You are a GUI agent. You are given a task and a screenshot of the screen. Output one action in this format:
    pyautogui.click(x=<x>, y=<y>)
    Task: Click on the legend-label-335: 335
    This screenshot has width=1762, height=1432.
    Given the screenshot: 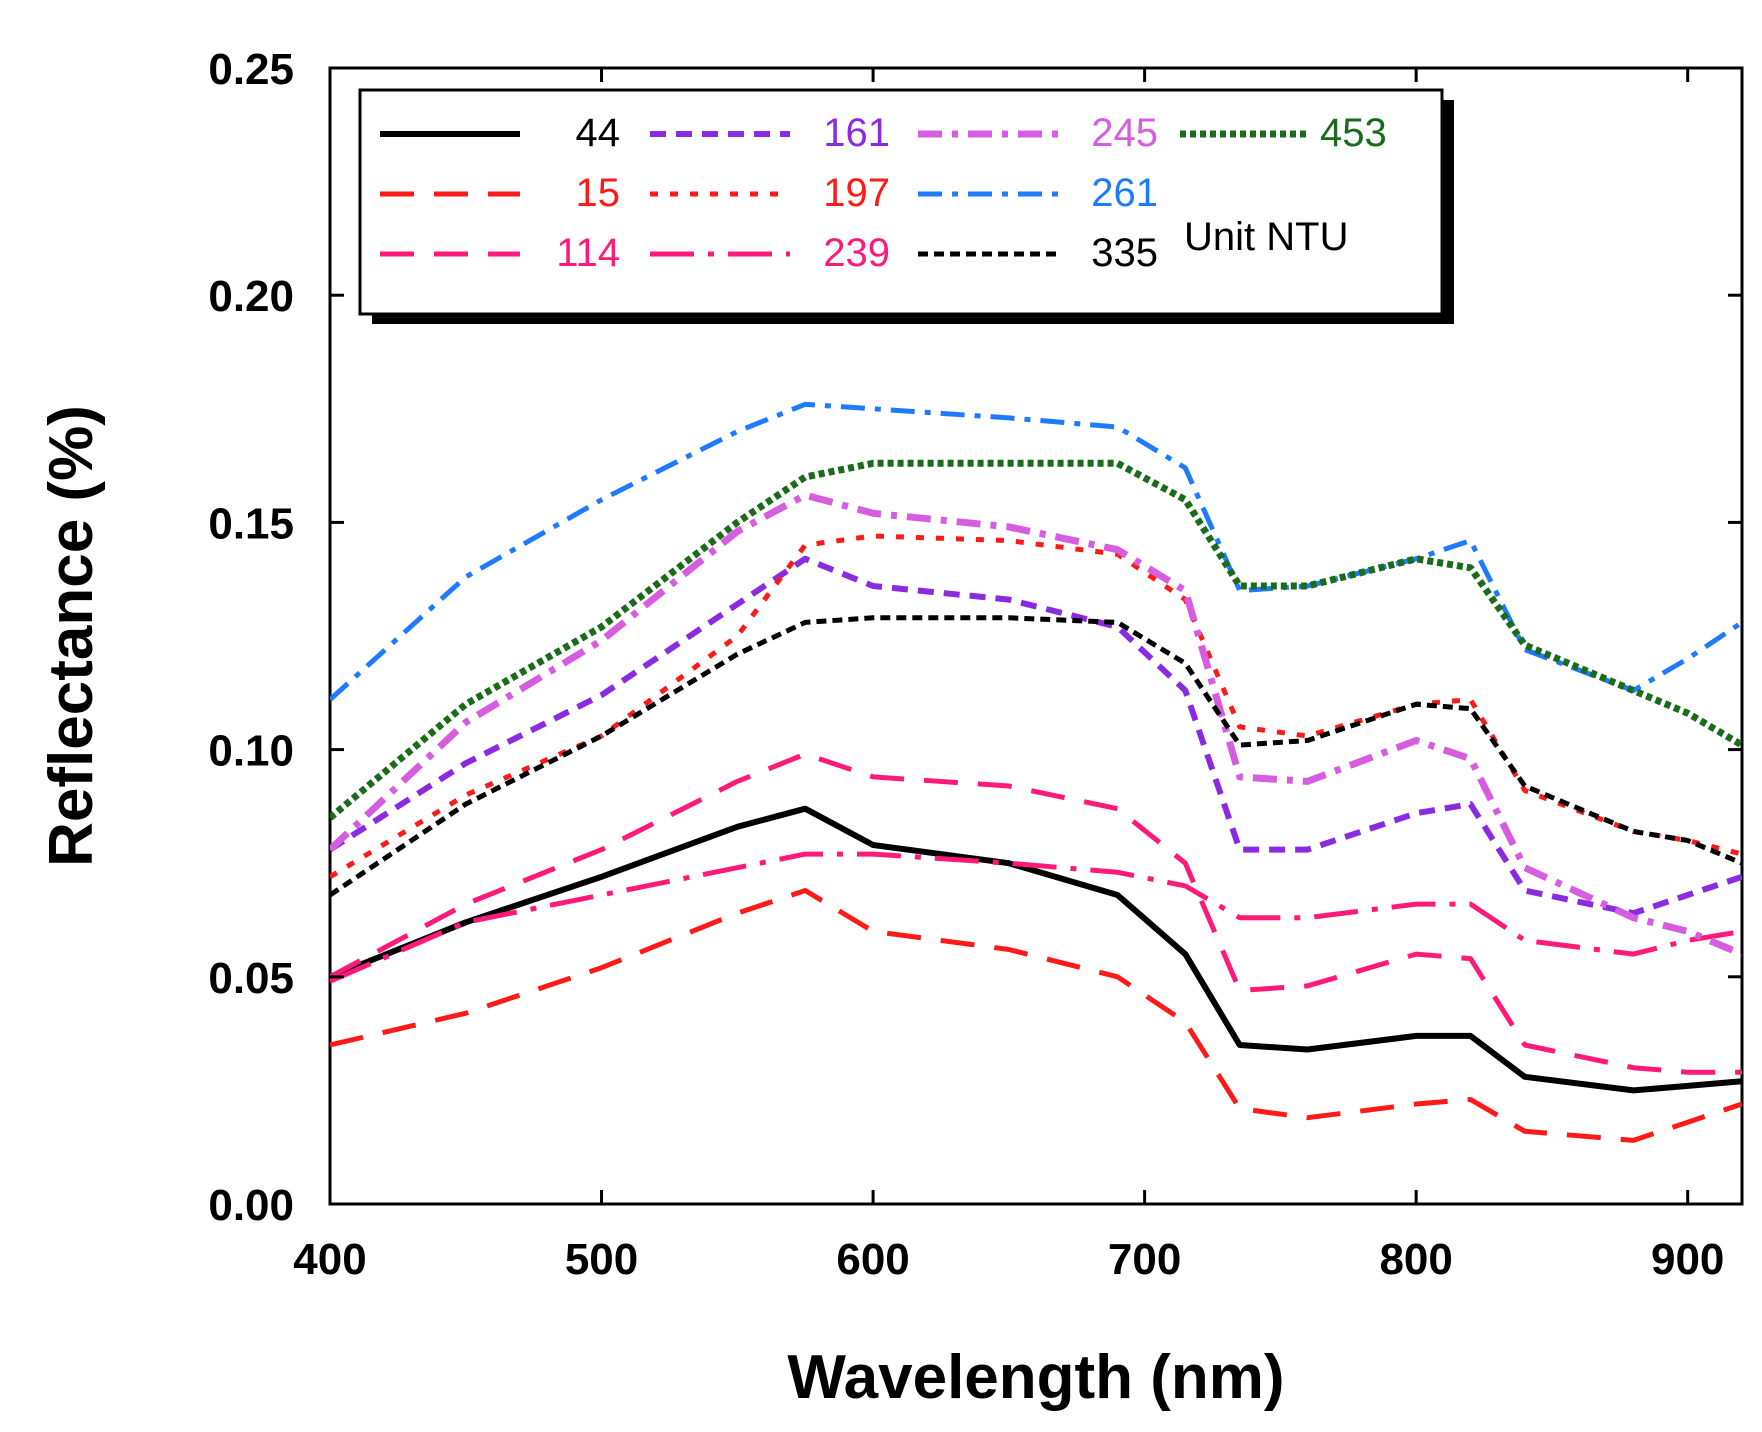 What is the action you would take?
    pyautogui.click(x=1124, y=253)
    